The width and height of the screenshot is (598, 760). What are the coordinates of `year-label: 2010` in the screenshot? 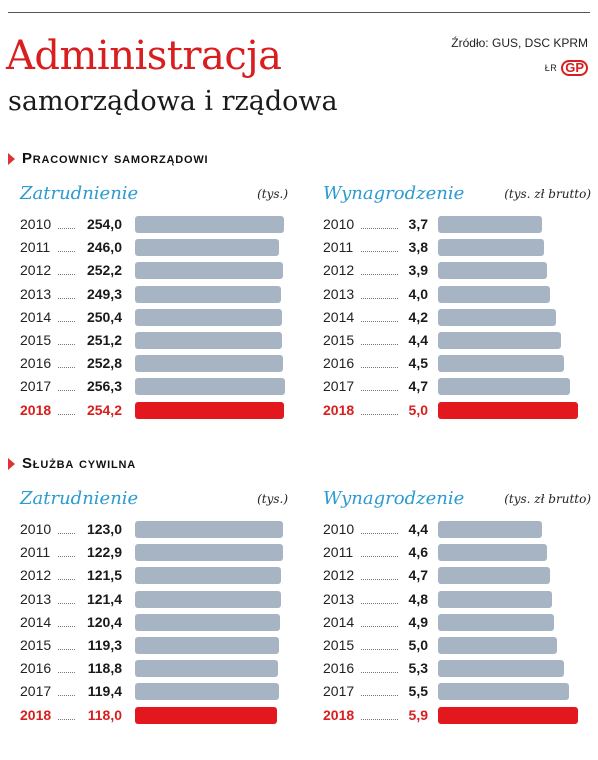 It's located at (339, 224).